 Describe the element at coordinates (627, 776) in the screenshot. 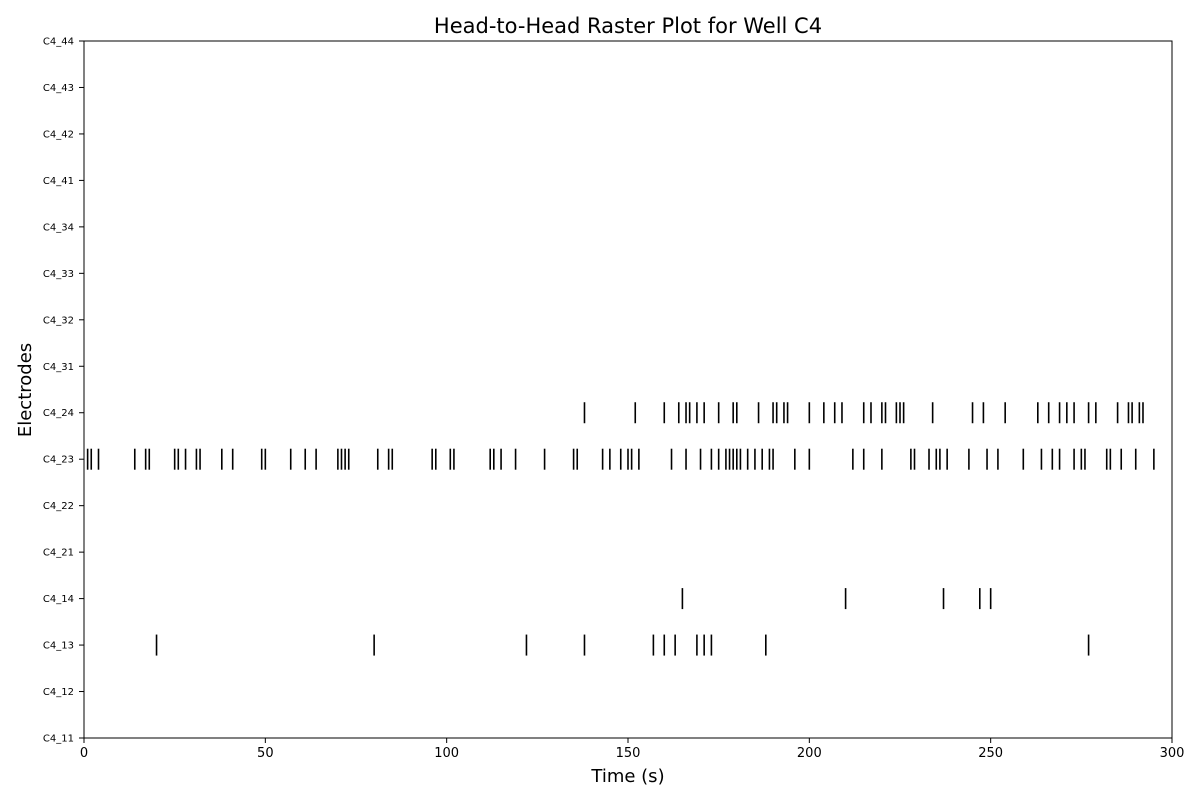

I see `x-axis-label: Time (s)` at that location.